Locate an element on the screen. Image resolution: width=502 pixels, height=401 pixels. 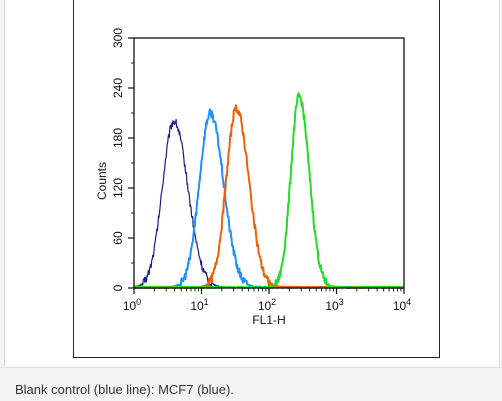
figure-caption: Blank control (blue line): MCF7 (blue). is located at coordinates (124, 389).